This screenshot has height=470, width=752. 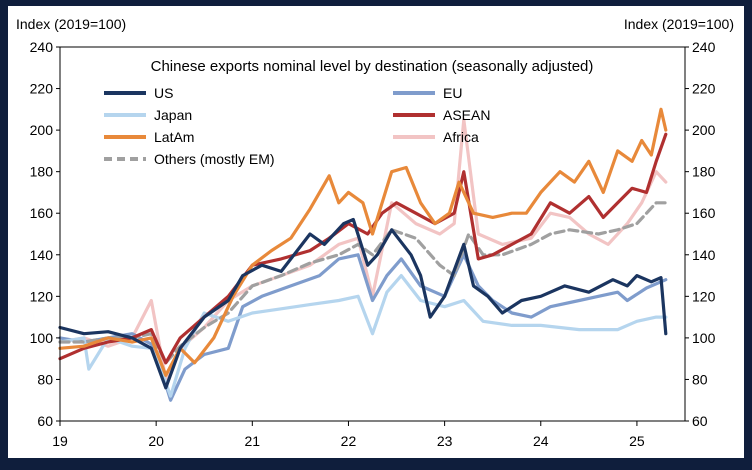 I want to click on ytick-right-label: 80, so click(x=700, y=379).